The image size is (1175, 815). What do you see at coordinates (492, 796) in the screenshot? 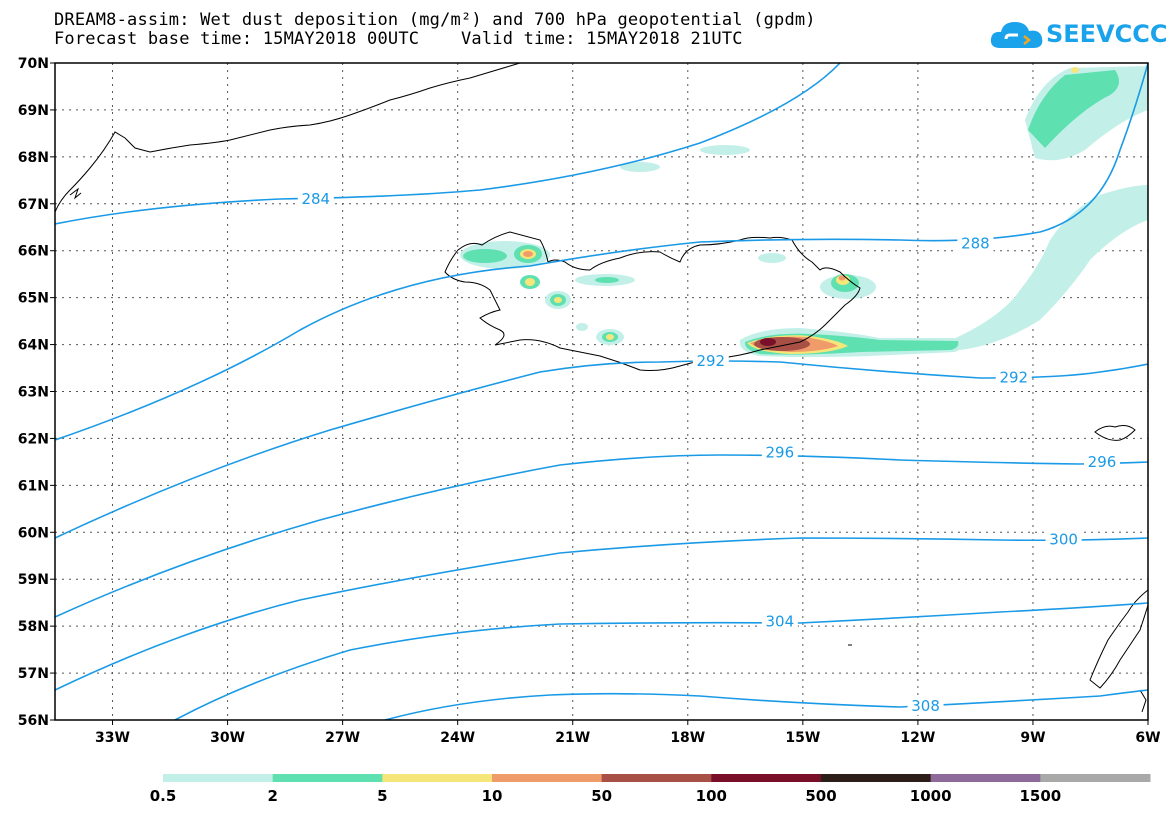
I see `legend-label: 10` at bounding box center [492, 796].